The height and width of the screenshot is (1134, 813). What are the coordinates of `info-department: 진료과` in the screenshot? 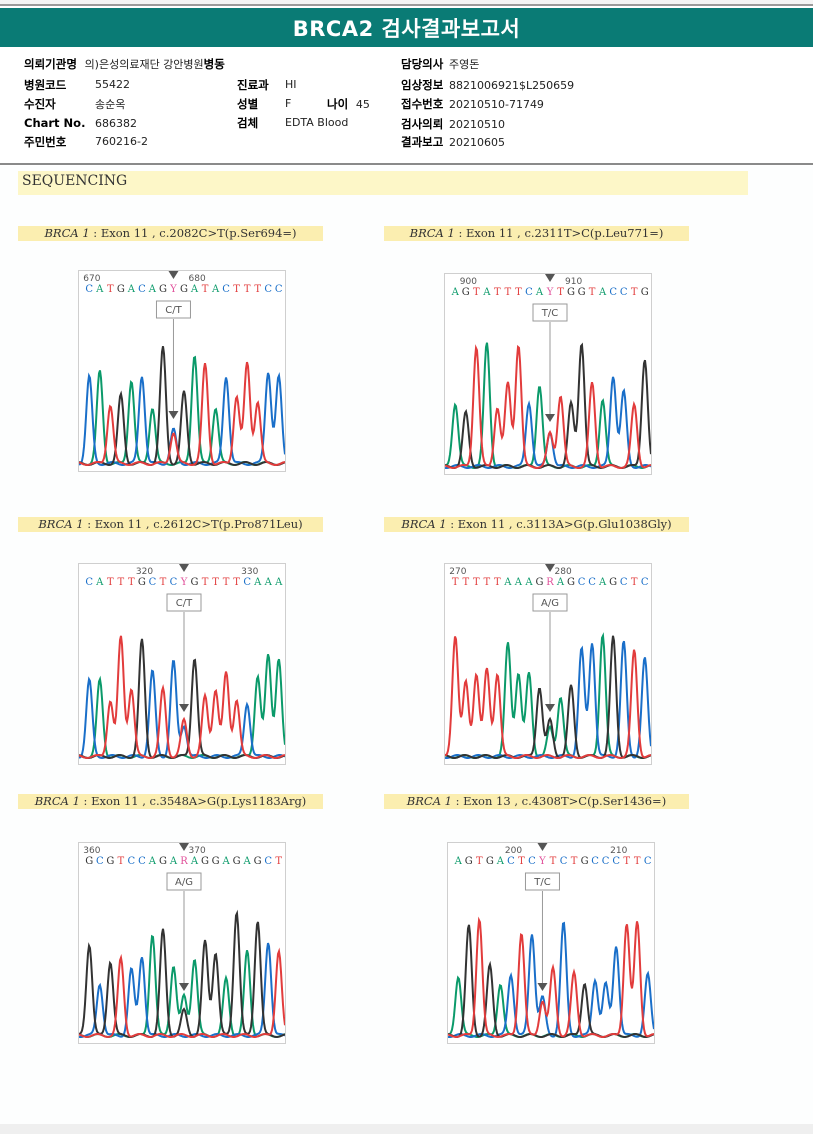 It's located at (253, 85).